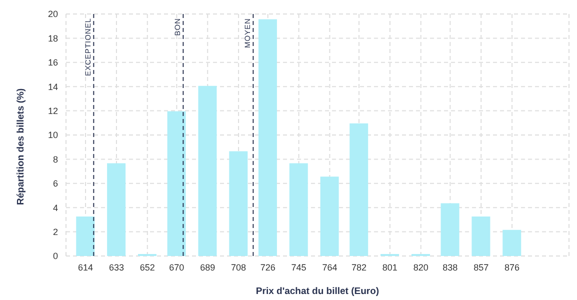 The height and width of the screenshot is (300, 577). I want to click on x-tick-label: 745, so click(298, 267).